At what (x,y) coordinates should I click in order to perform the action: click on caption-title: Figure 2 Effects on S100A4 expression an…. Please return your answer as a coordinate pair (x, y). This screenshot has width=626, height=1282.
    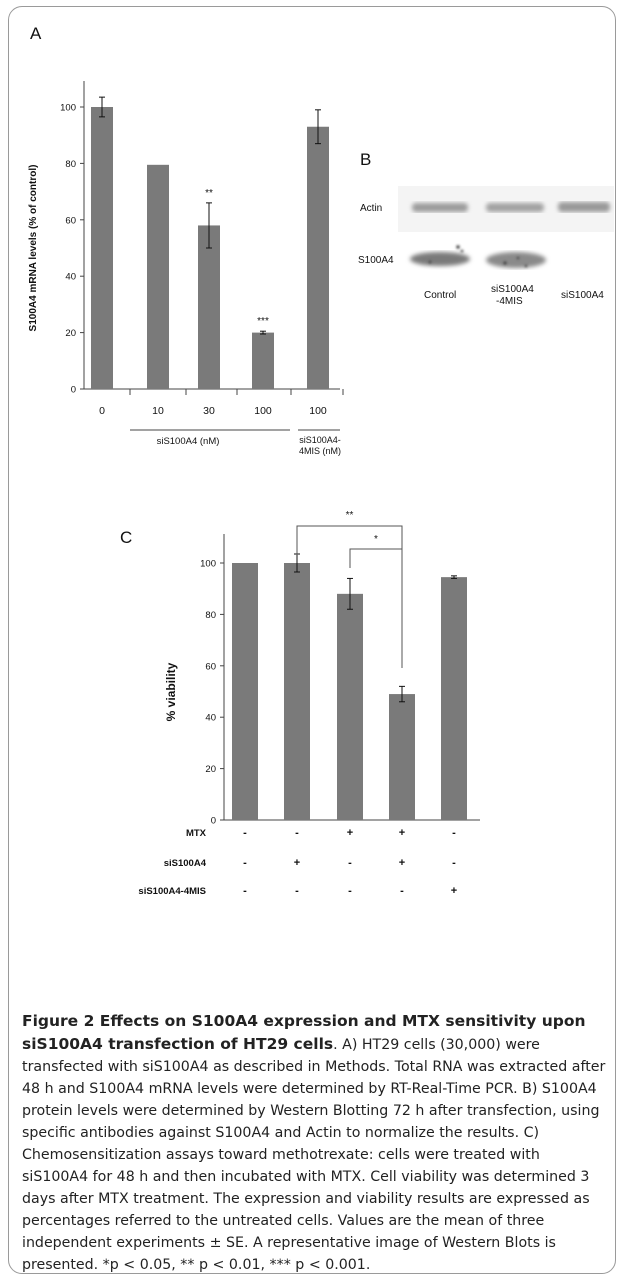
    Looking at the image, I should click on (304, 1032).